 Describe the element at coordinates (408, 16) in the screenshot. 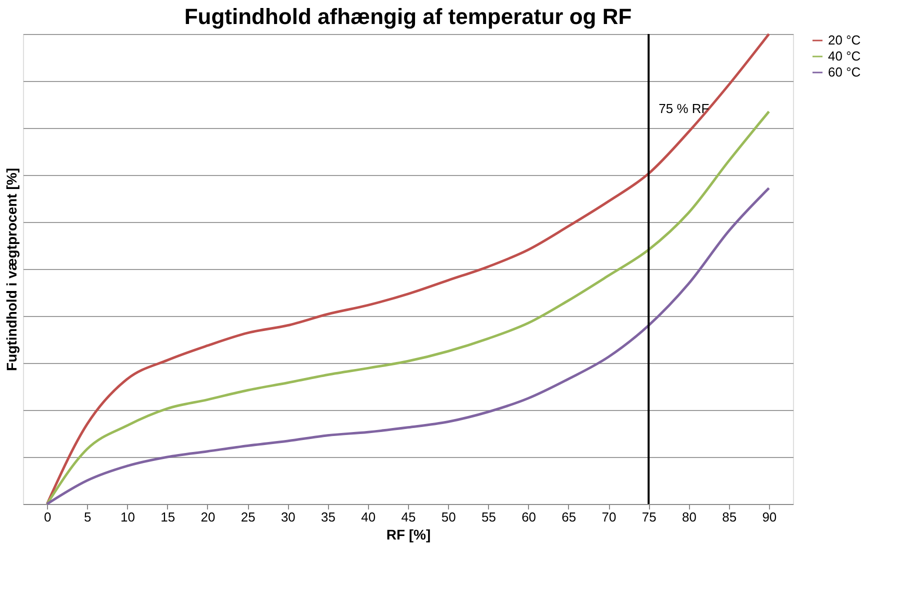

I see `chart-title: Fugtindhold afhængig af temperatur og RF` at that location.